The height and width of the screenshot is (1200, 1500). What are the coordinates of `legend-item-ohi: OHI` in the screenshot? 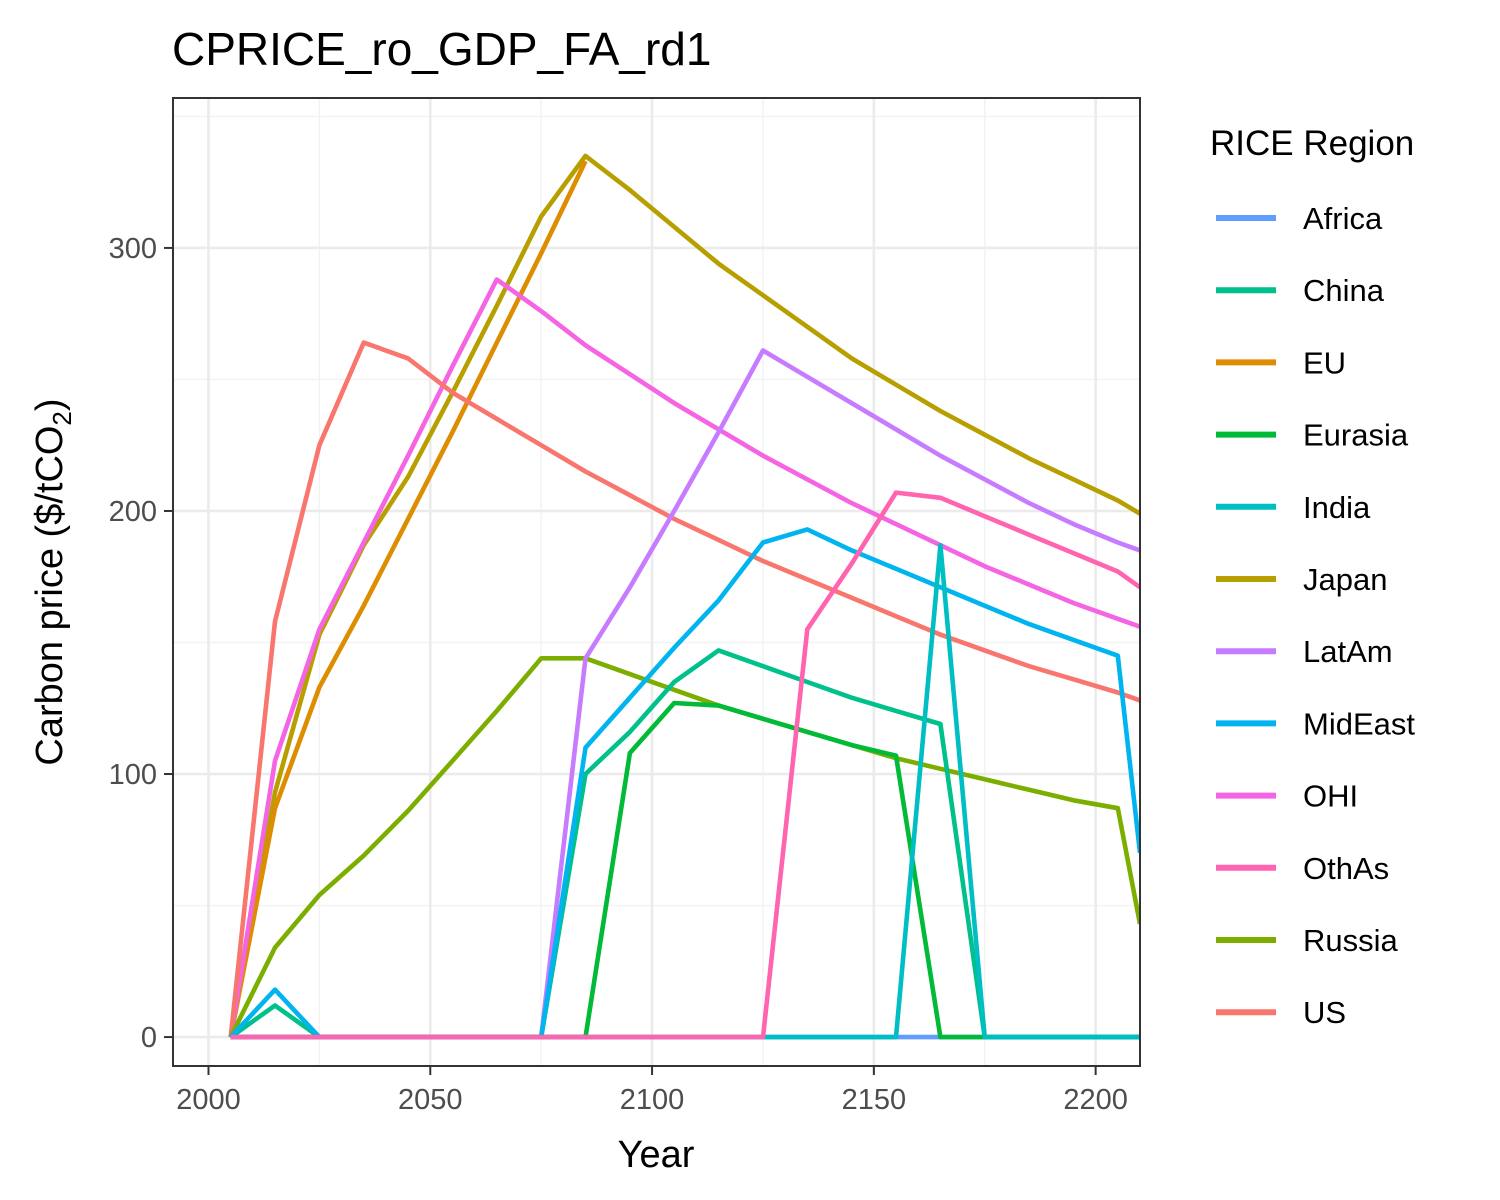 It's located at (1287, 796).